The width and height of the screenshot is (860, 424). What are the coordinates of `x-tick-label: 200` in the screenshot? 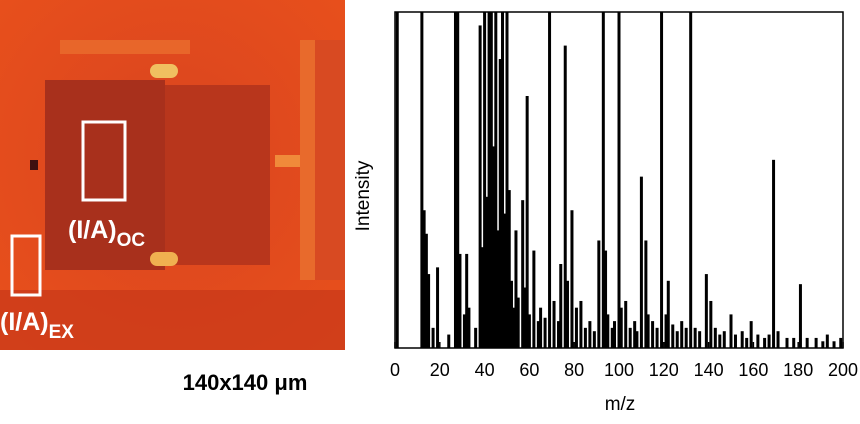 It's located at (843, 370).